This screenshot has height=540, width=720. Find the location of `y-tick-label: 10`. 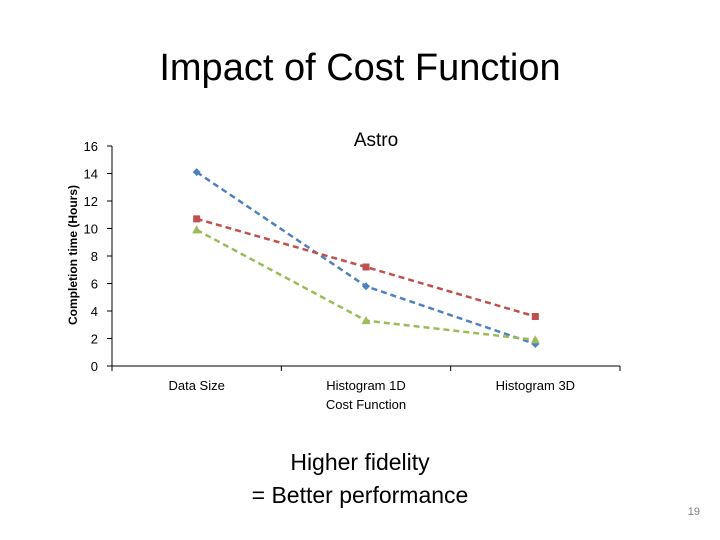

y-tick-label: 10 is located at coordinates (91, 229).